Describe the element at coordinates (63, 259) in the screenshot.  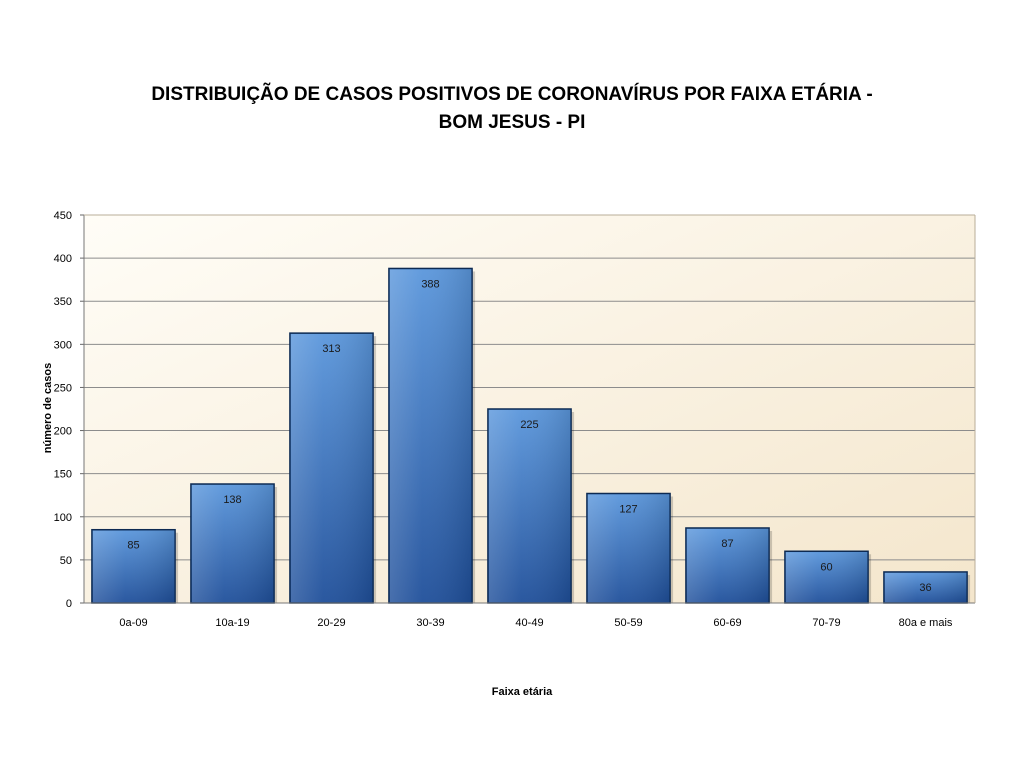
I see `y-tick-label: 400` at that location.